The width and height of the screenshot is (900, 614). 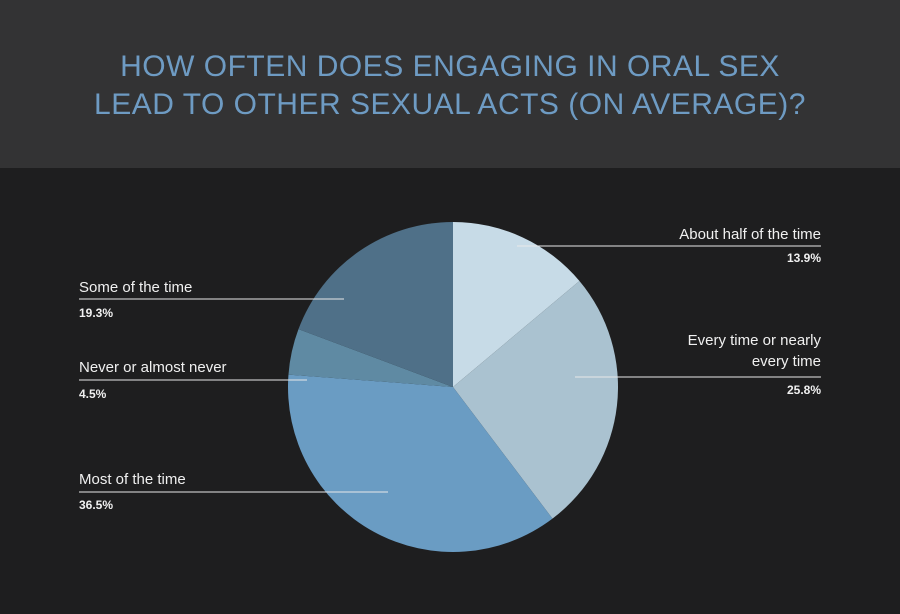 I want to click on pie-slice-most, so click(x=420, y=463).